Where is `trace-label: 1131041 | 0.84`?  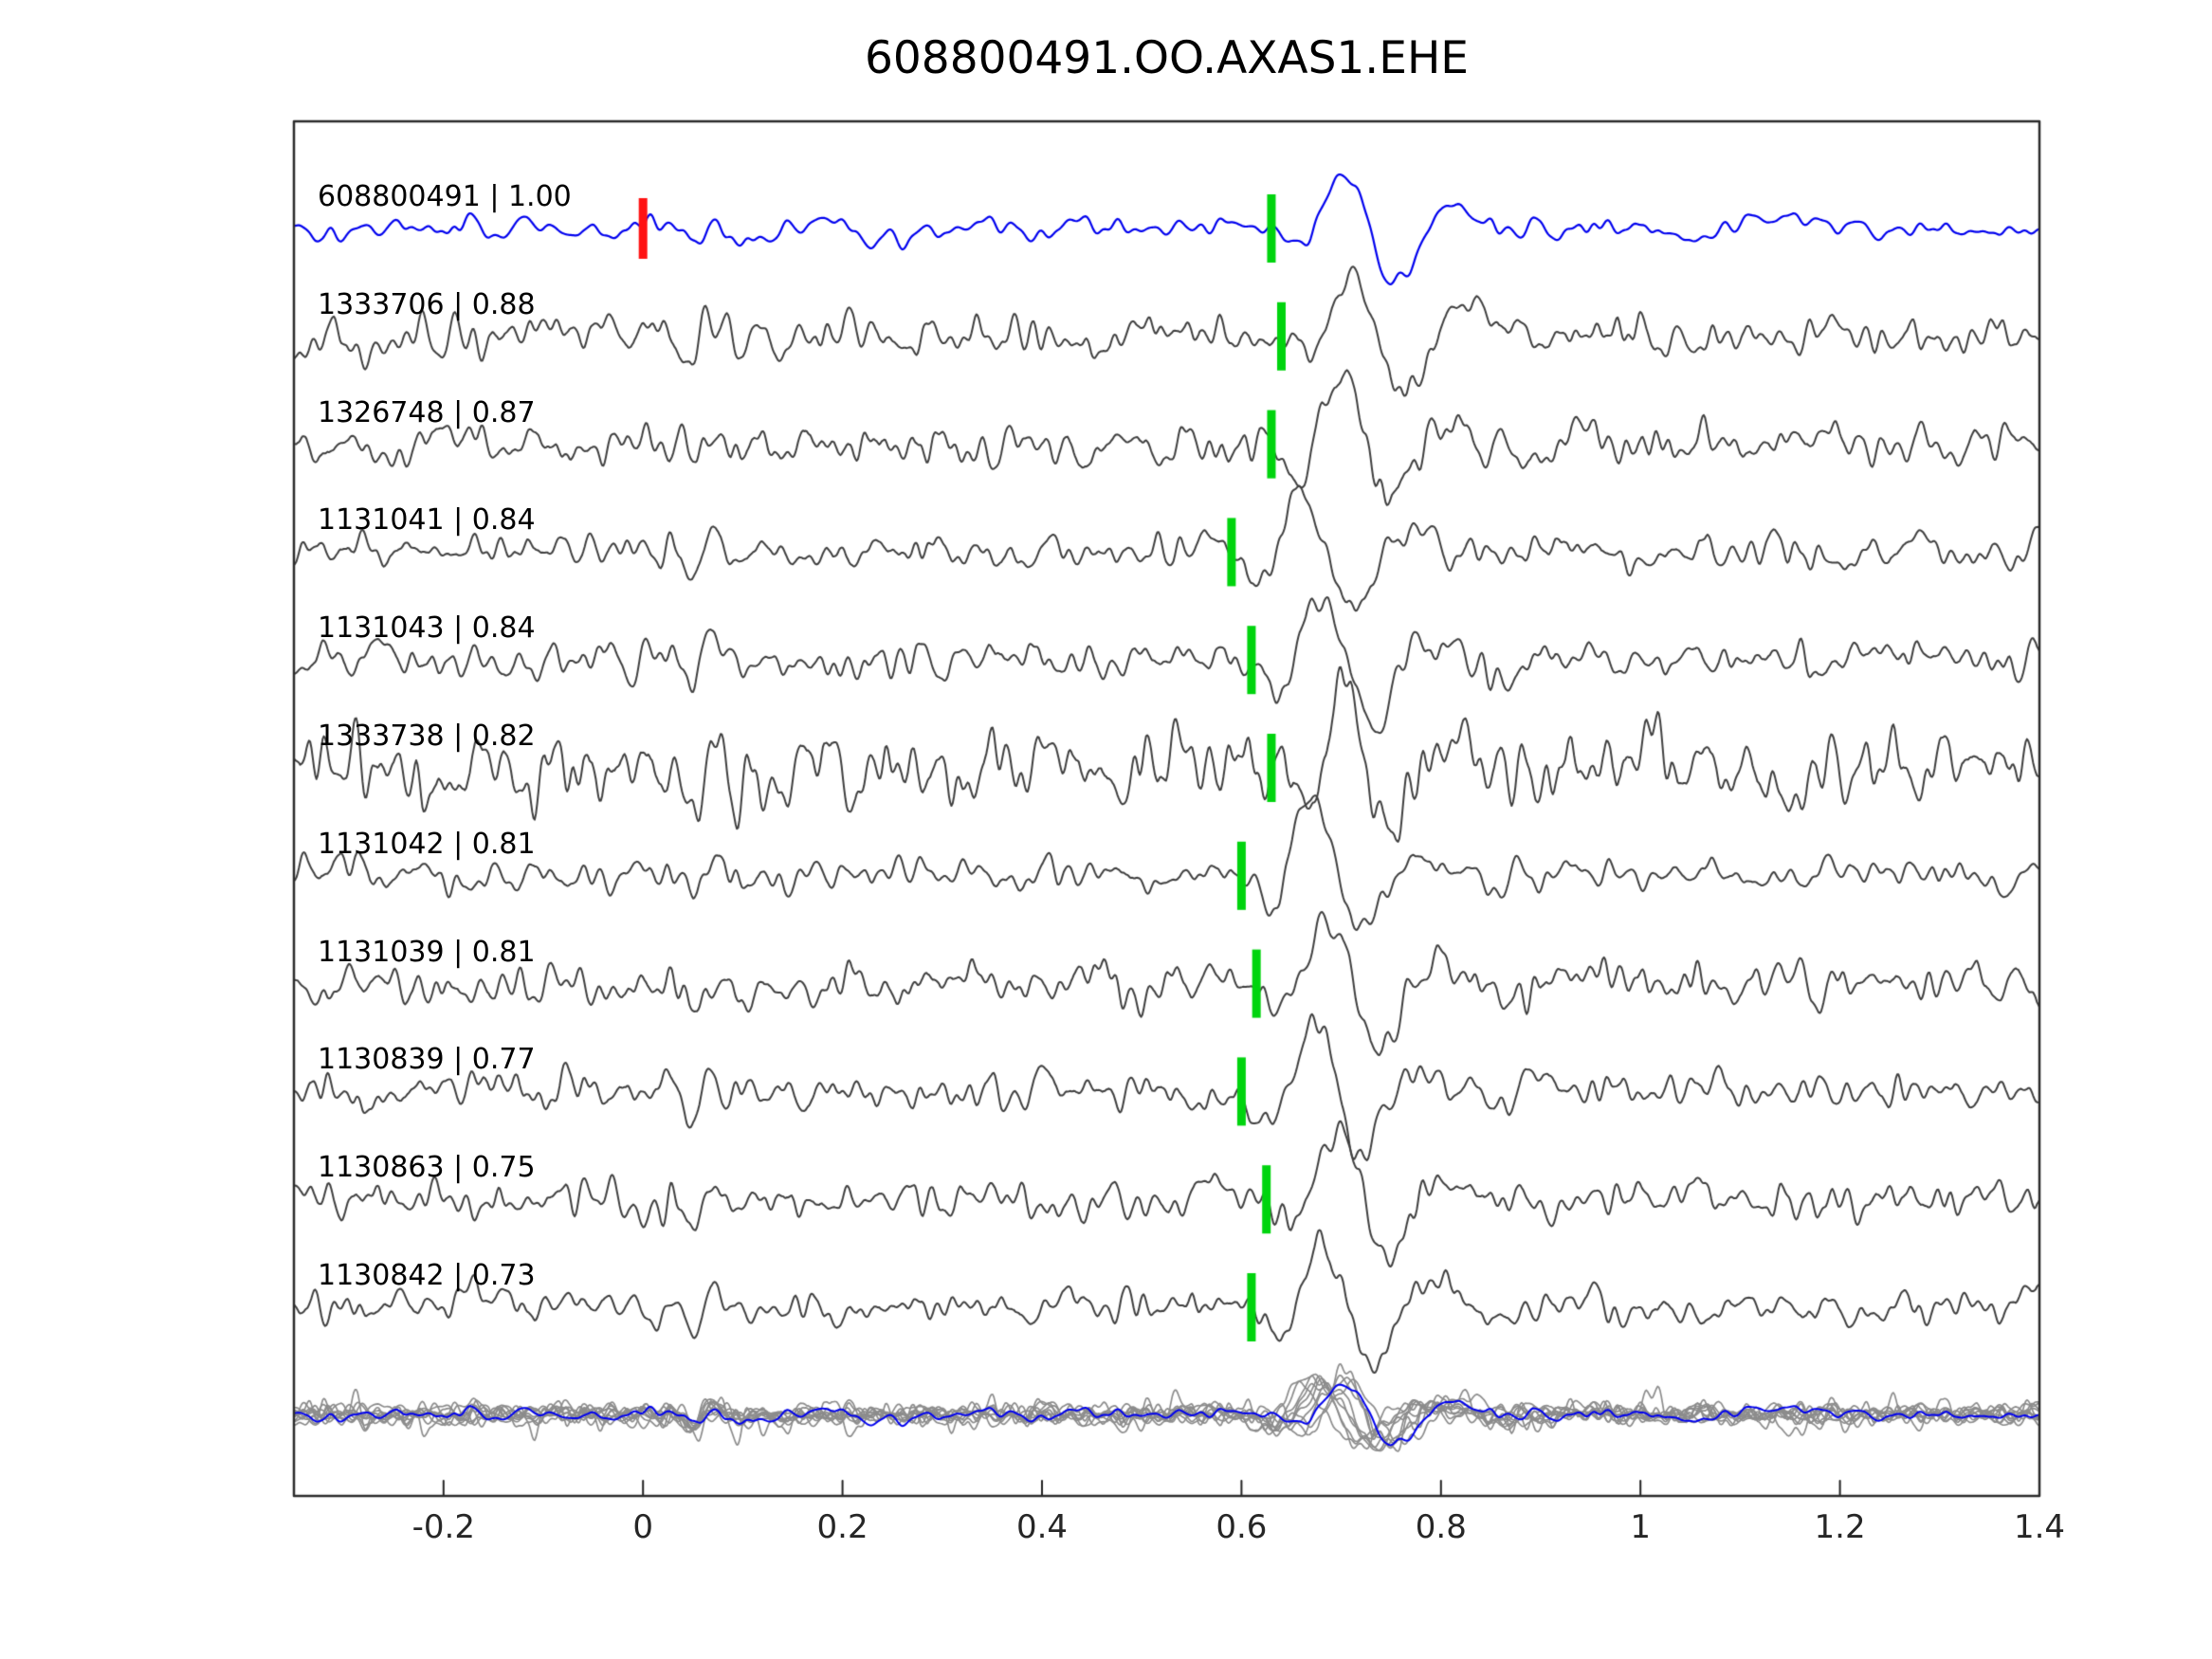
trace-label: 1131041 | 0.84 is located at coordinates (427, 520).